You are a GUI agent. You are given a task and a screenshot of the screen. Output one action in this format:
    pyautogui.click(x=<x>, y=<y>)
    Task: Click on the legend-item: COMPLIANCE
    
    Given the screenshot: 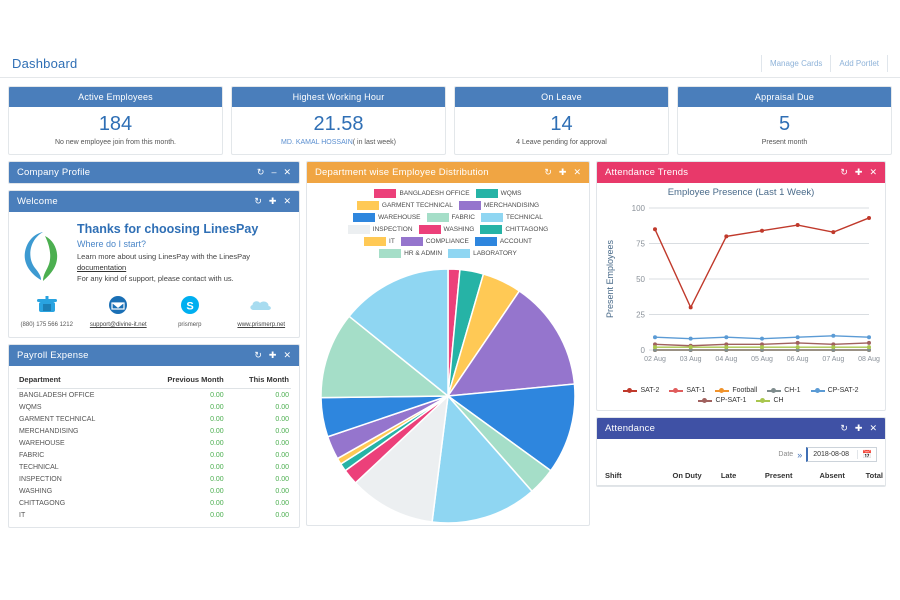 What is the action you would take?
    pyautogui.click(x=434, y=241)
    